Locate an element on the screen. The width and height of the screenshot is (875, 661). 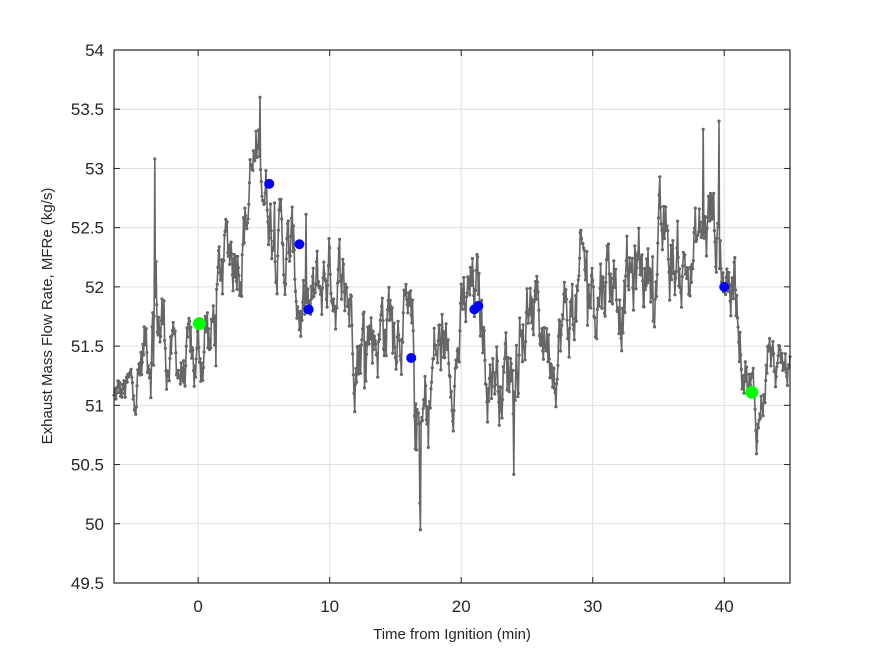
y-tick-label: 54 is located at coordinates (94, 50).